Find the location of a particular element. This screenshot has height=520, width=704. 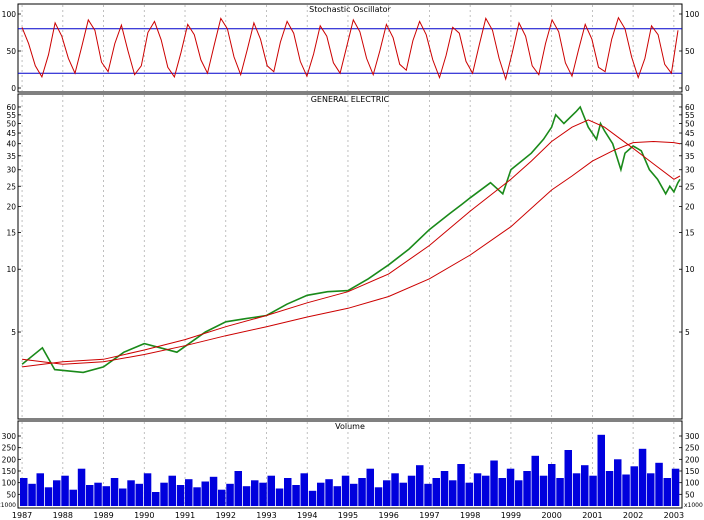

y-tick-label: 0 is located at coordinates (13, 88).